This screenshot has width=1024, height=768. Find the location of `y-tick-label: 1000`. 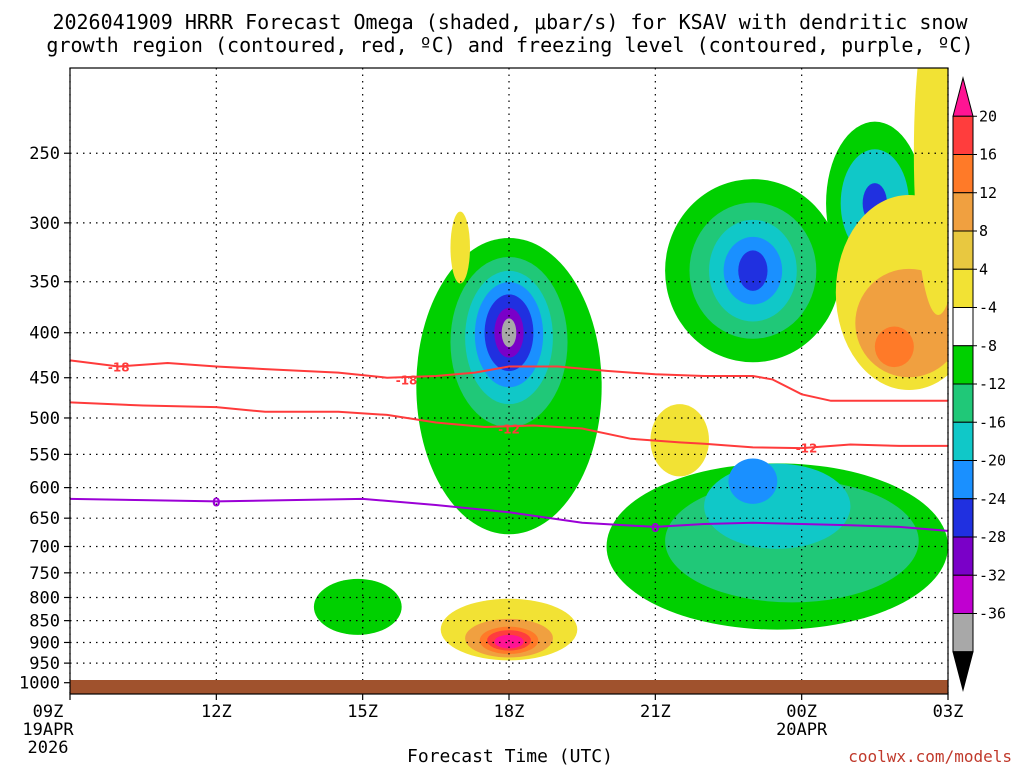

y-tick-label: 1000 is located at coordinates (39, 684).